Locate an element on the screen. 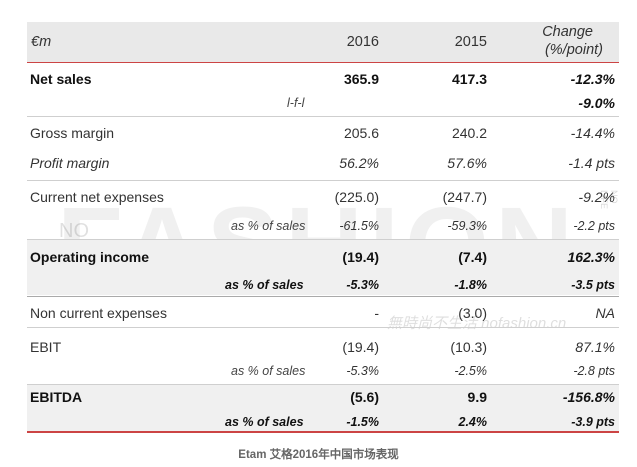 The height and width of the screenshot is (467, 637). table-header: €m 2016 2015 Change (%/point) is located at coordinates (323, 42).